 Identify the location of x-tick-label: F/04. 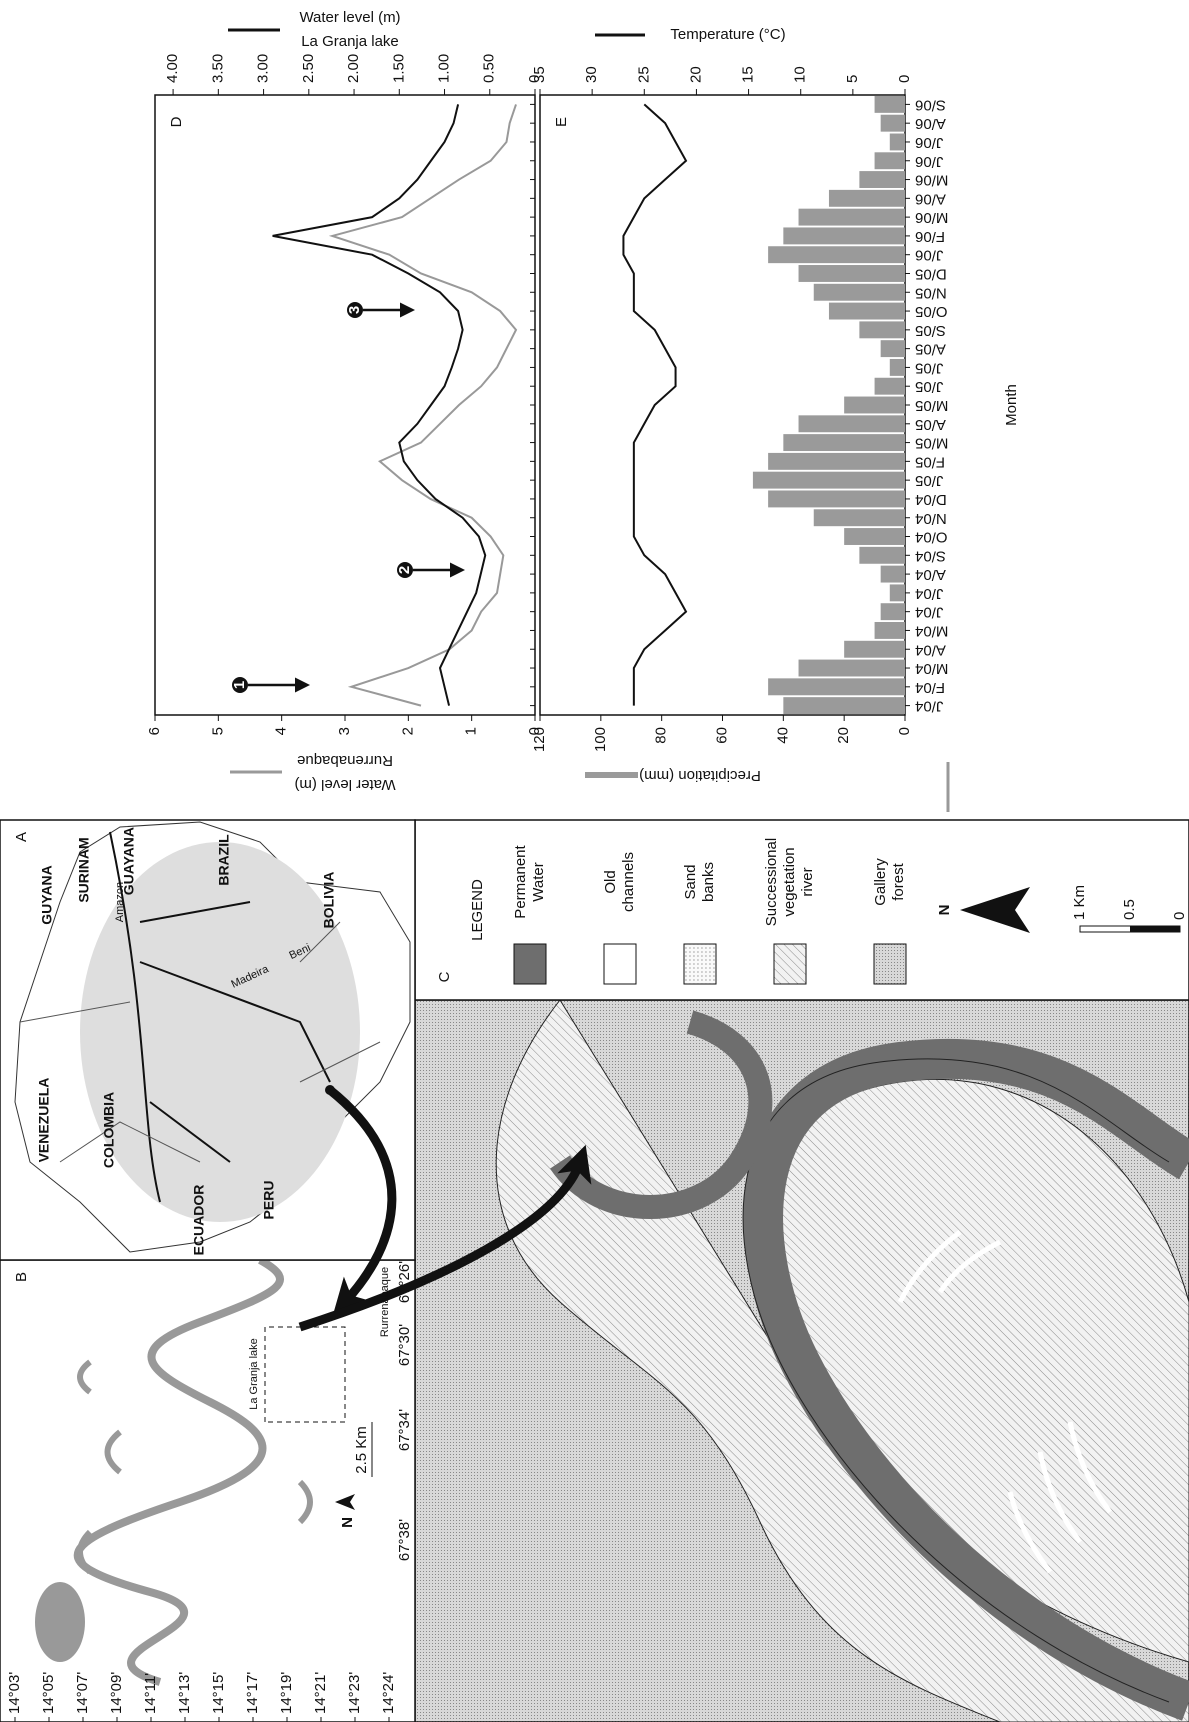
(930, 687).